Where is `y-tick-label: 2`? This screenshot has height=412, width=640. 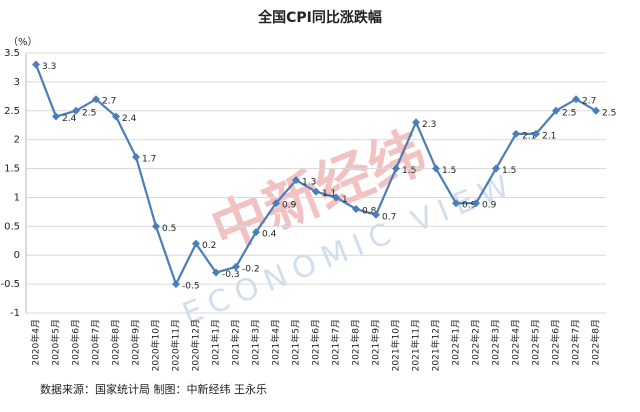
y-tick-label: 2 is located at coordinates (17, 140).